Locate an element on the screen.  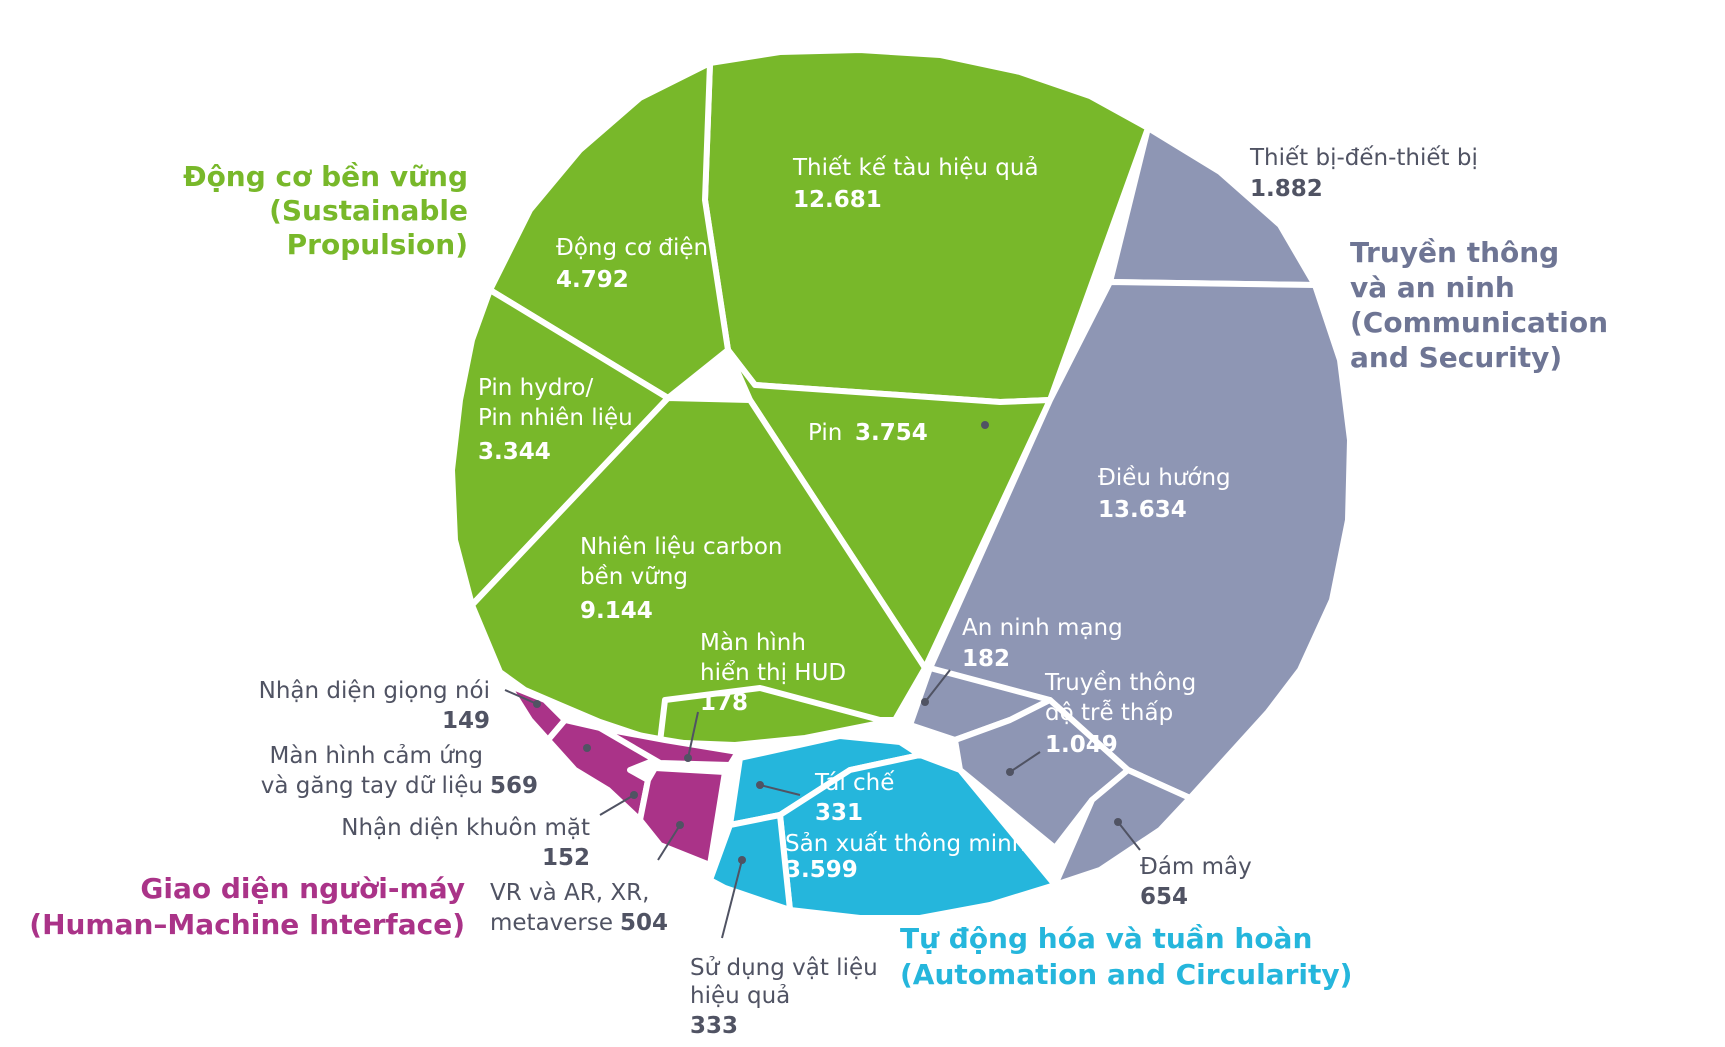
label-touch-1: Màn hình cảm ứng is located at coordinates (376, 756).